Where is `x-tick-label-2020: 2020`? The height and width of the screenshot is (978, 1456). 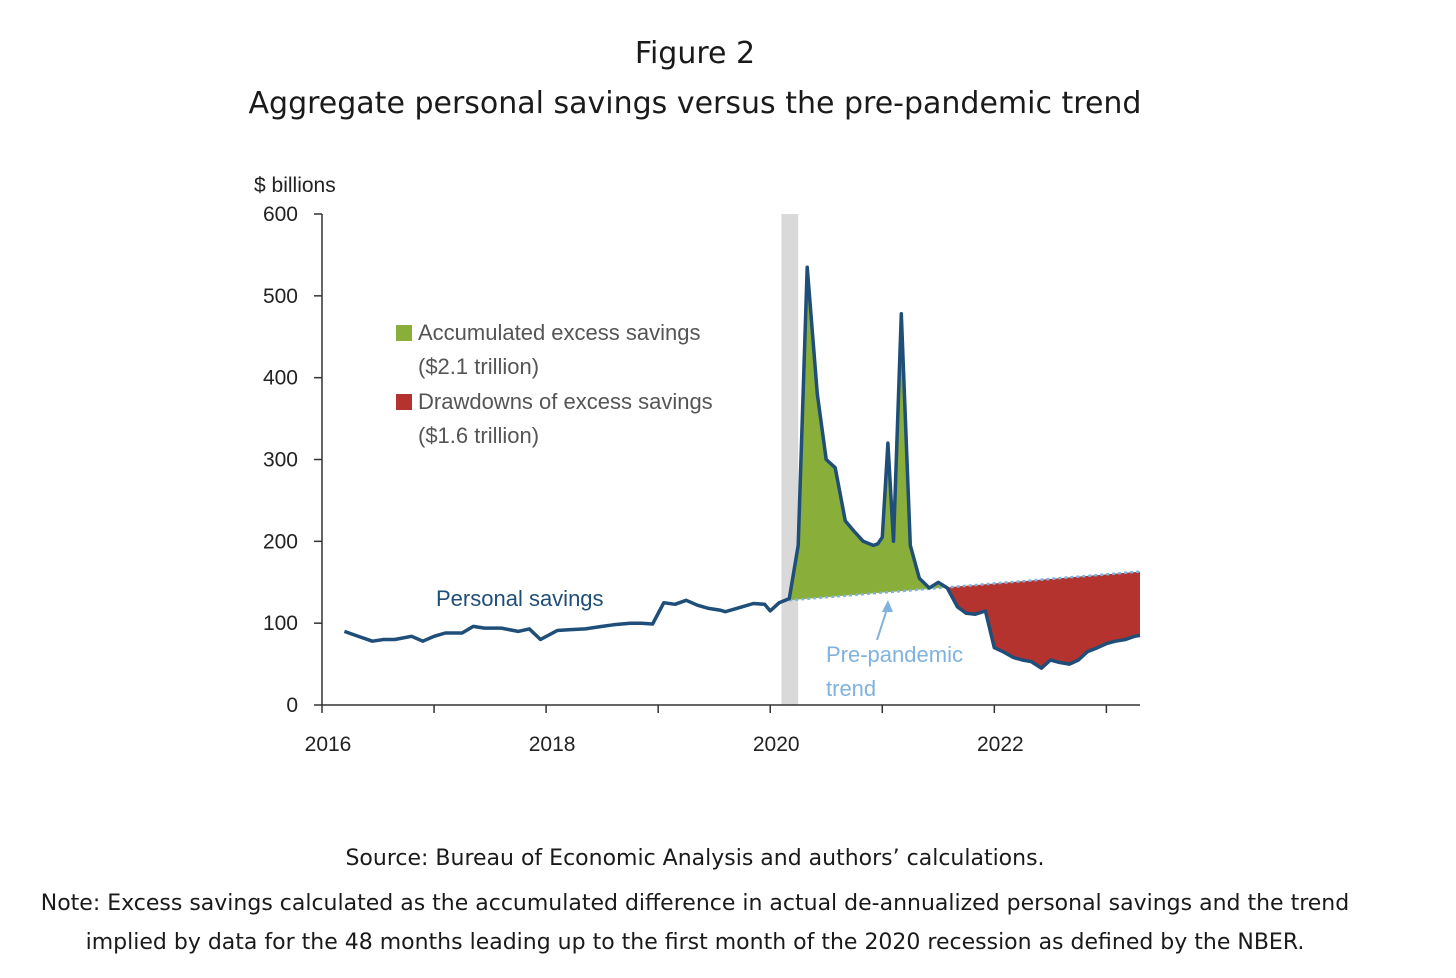
x-tick-label-2020: 2020 is located at coordinates (776, 744).